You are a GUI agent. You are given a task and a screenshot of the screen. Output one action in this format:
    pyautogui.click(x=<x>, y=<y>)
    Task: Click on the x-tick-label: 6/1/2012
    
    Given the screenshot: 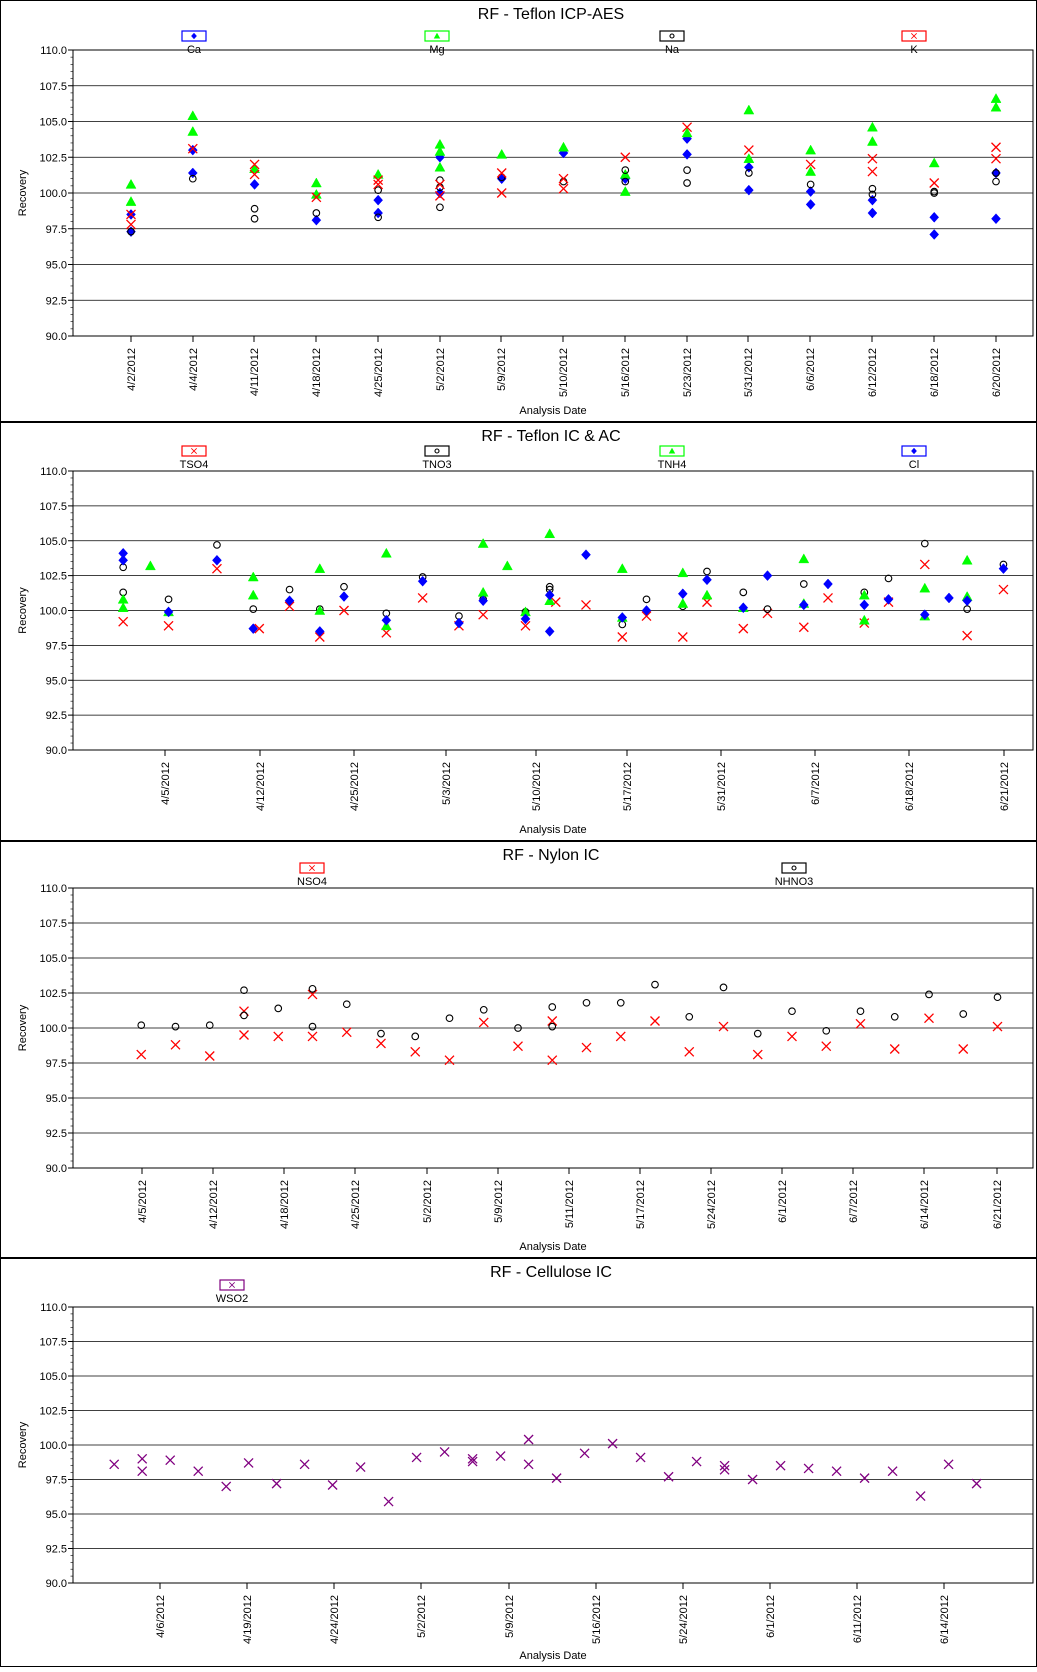 What is the action you would take?
    pyautogui.click(x=783, y=1201)
    